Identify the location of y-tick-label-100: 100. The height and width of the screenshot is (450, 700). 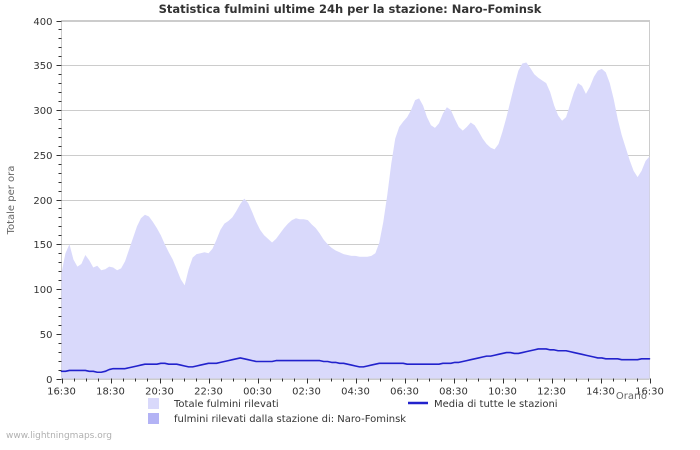
(42, 290).